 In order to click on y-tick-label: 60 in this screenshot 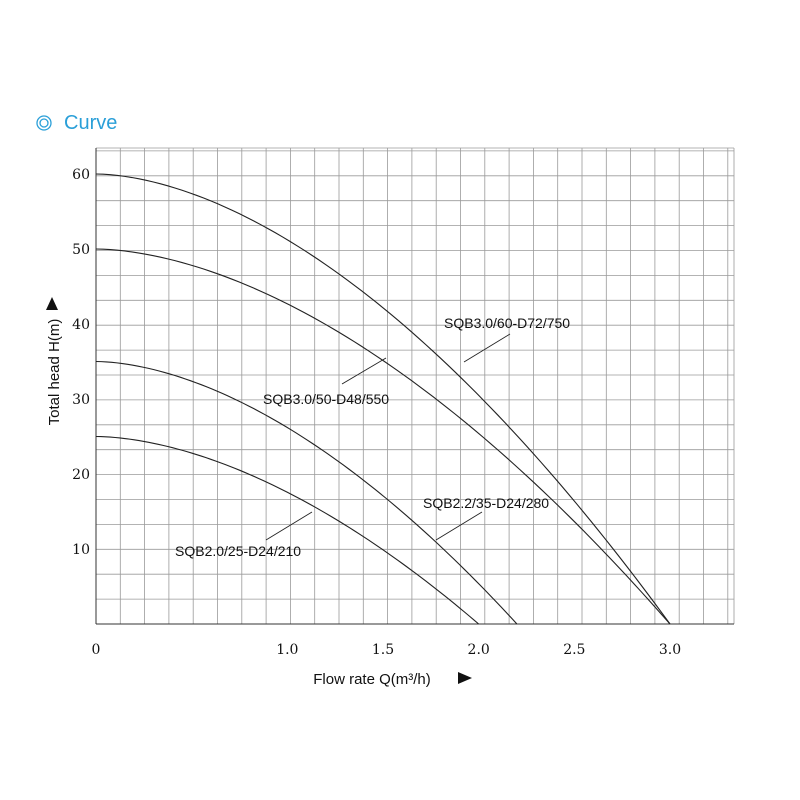, I will do `click(81, 175)`.